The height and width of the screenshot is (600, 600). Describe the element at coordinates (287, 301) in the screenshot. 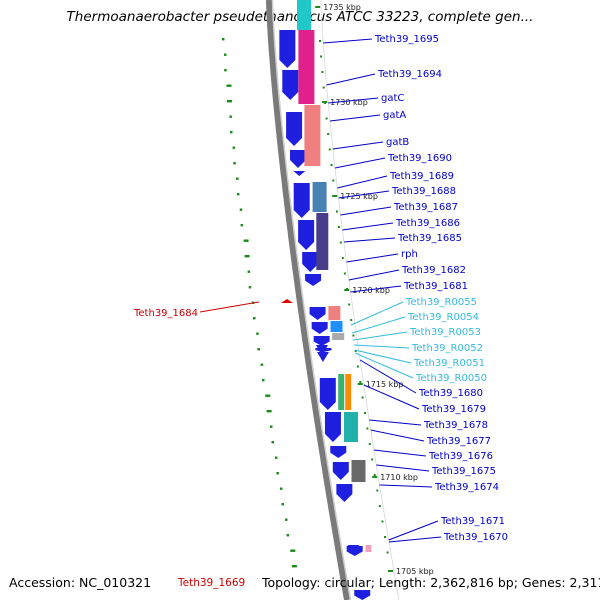

I see `reverse-gene-arrow` at that location.